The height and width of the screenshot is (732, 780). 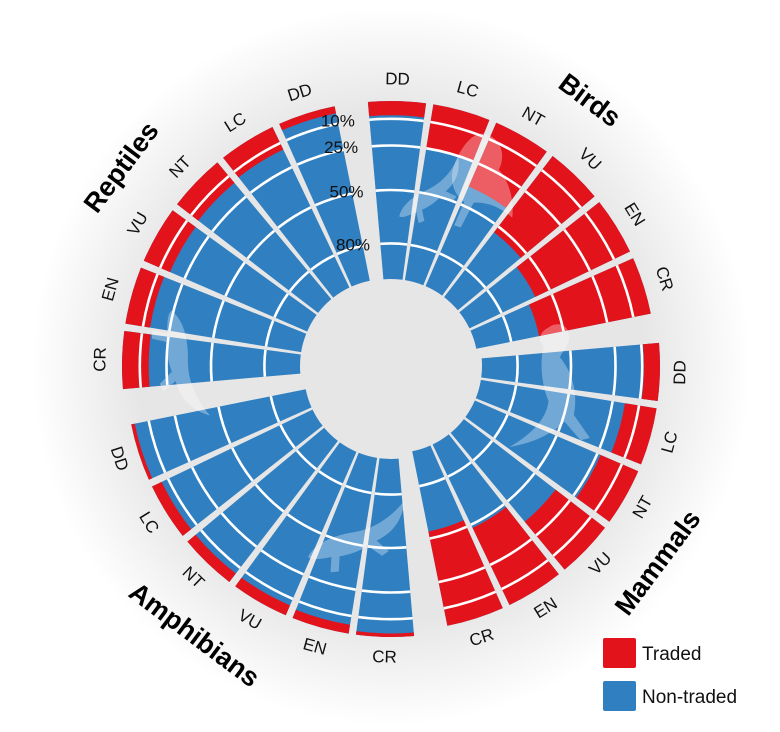 What do you see at coordinates (573, 249) in the screenshot?
I see `bar-birds-en-traded` at bounding box center [573, 249].